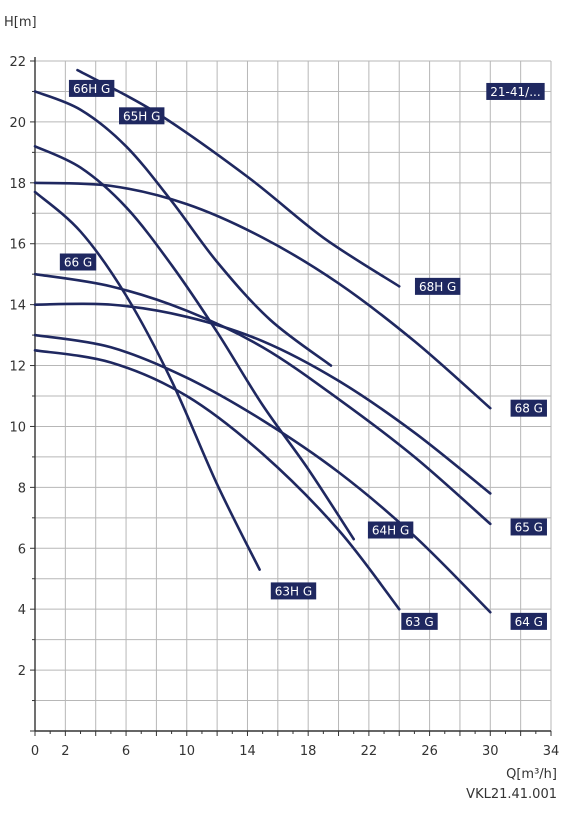  I want to click on curve-label-text: 64 G, so click(529, 622).